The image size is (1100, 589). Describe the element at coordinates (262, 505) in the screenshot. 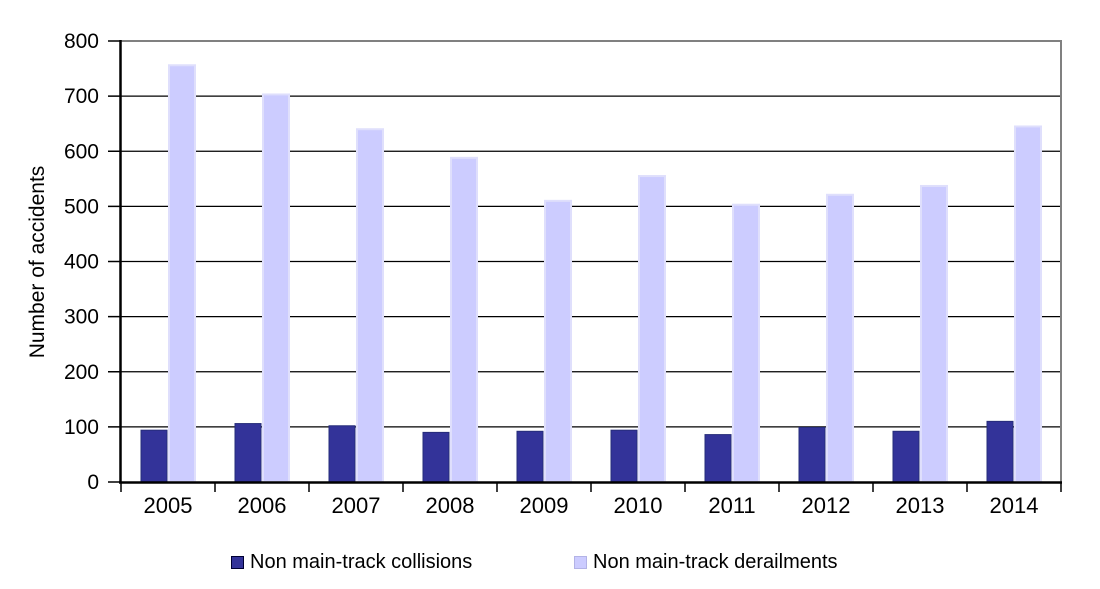

I see `x-tick-label: 2006` at that location.